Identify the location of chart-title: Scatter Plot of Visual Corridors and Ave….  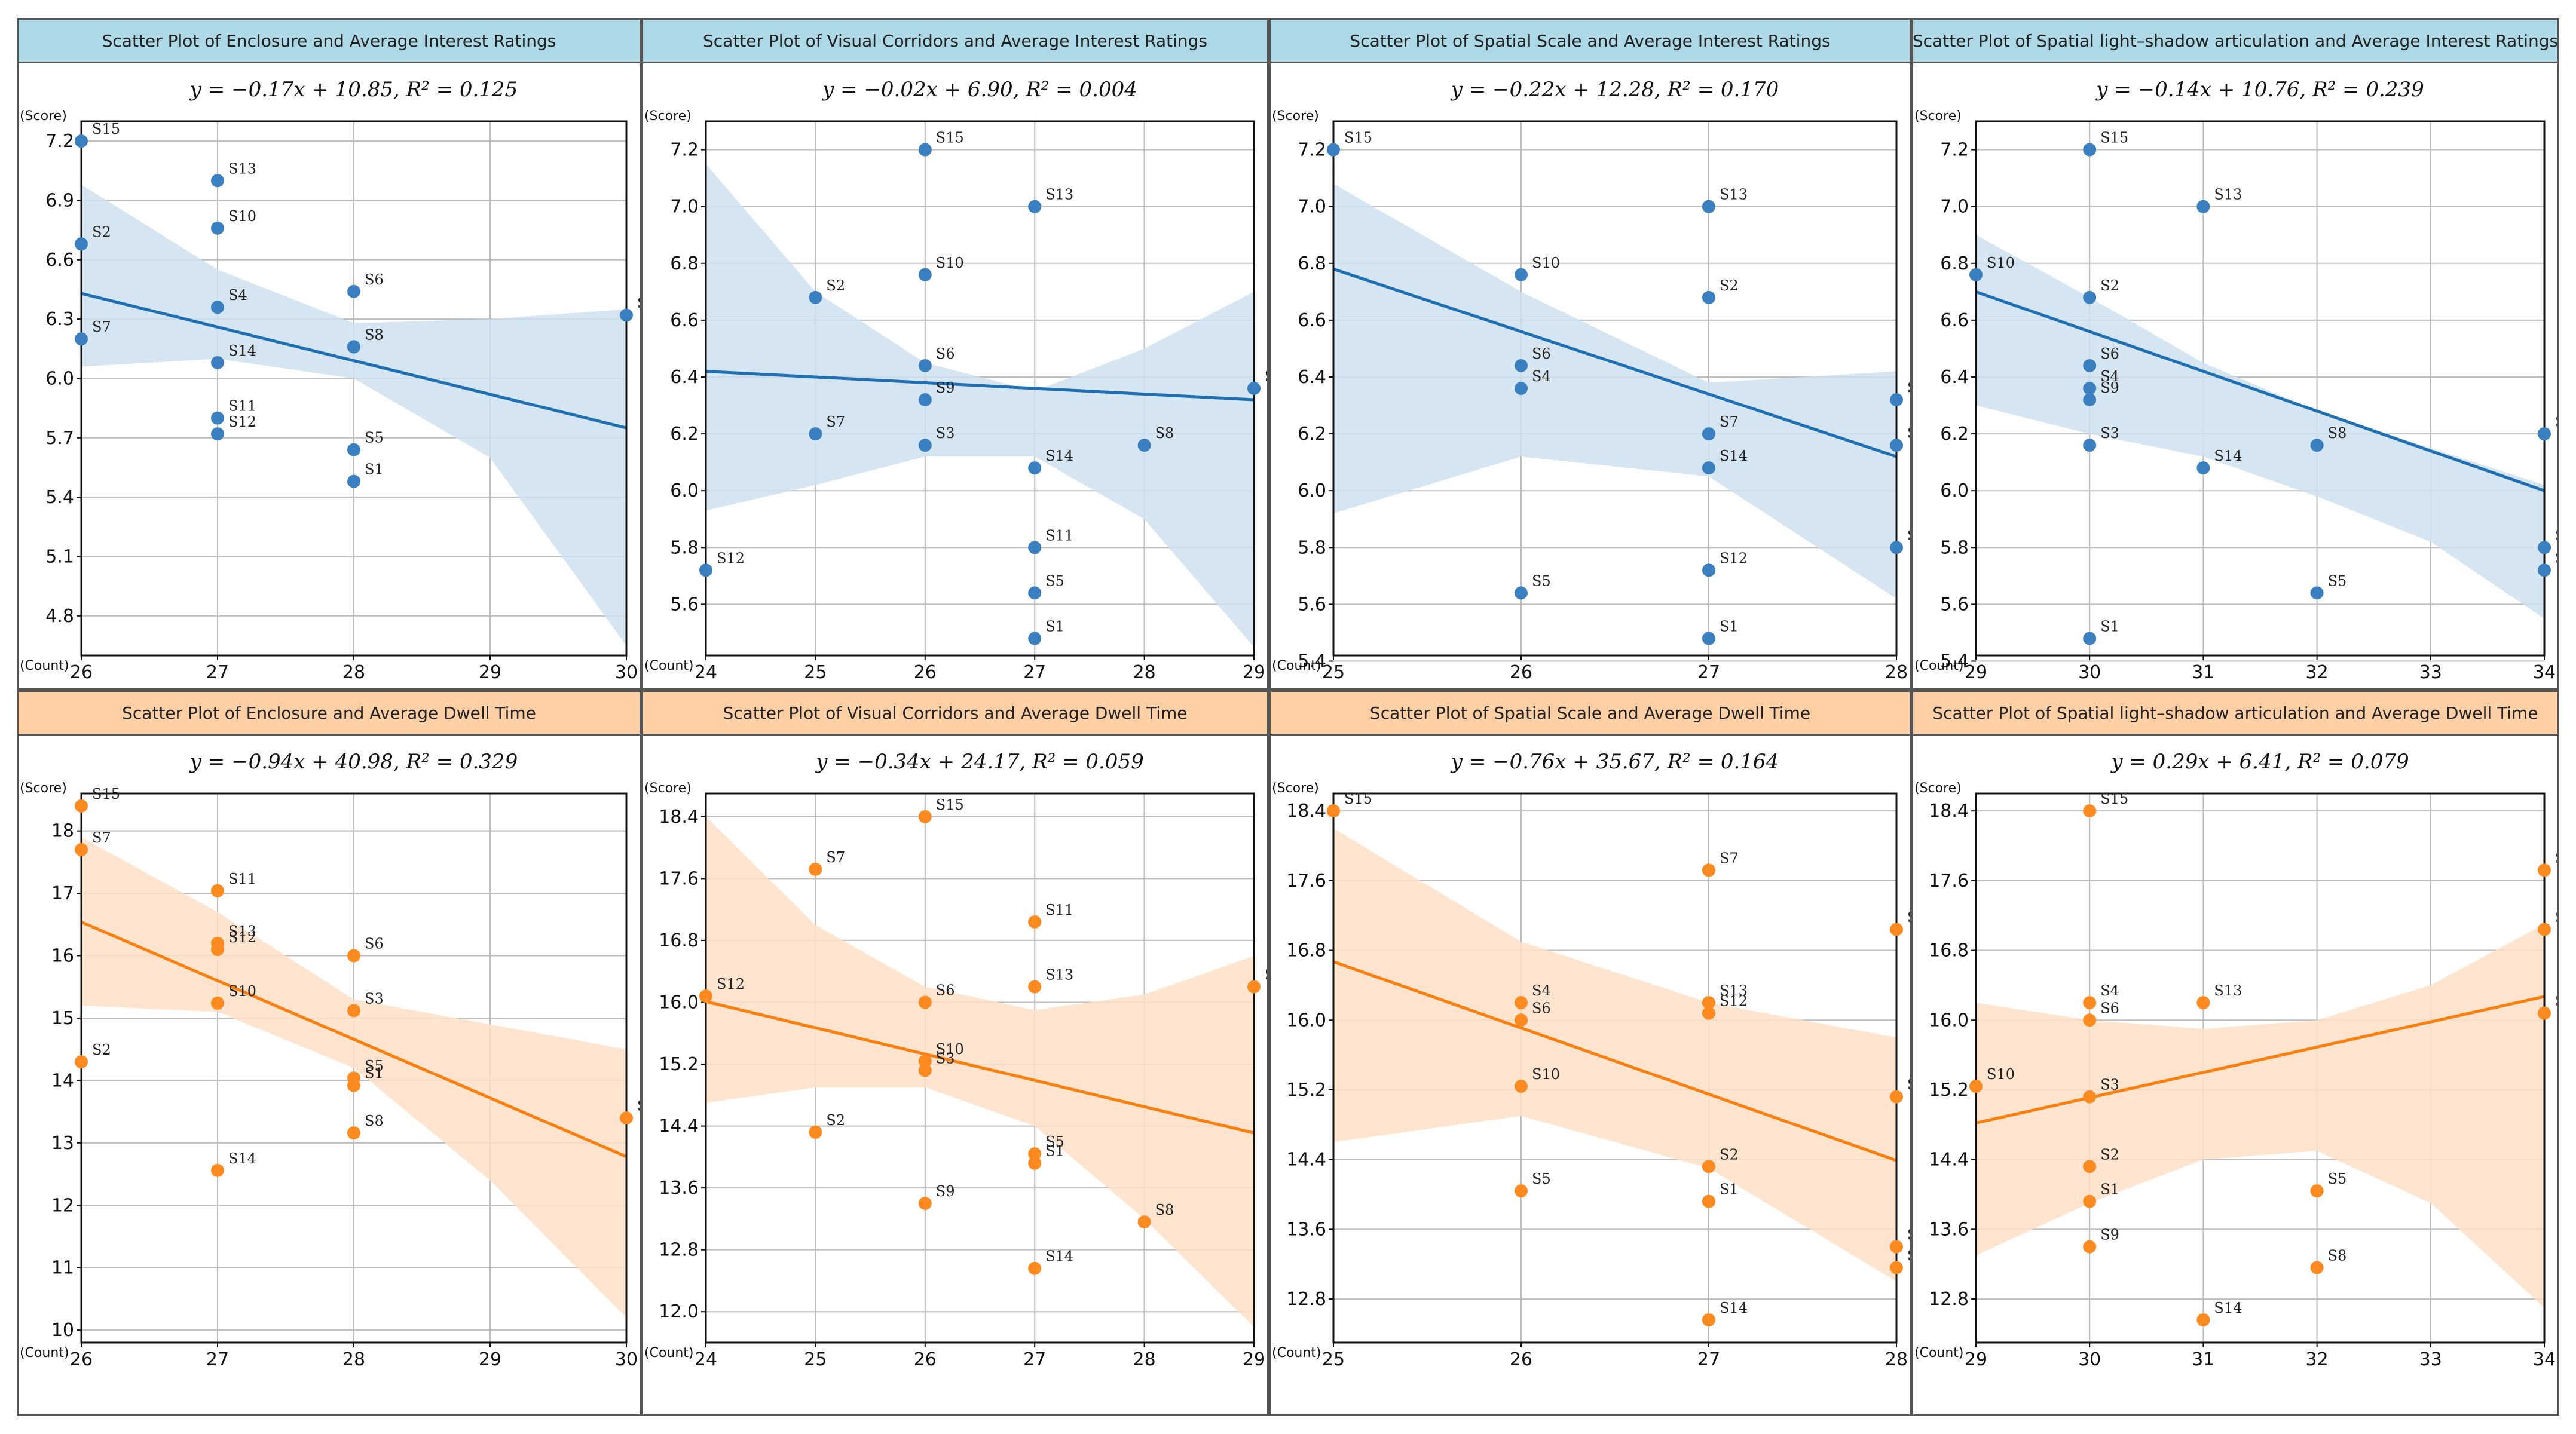
(955, 714).